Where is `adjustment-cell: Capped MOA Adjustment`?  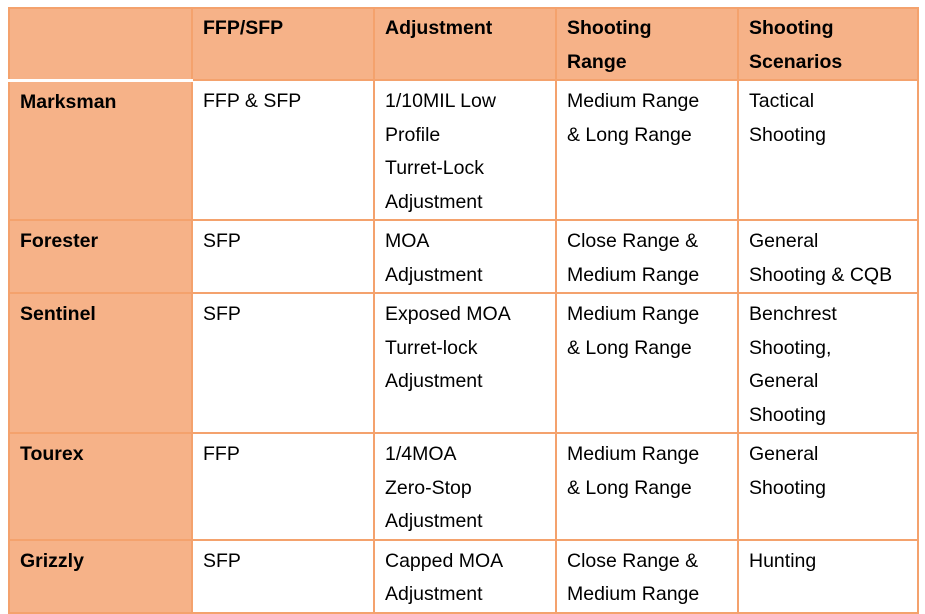
adjustment-cell: Capped MOA Adjustment is located at coordinates (465, 576).